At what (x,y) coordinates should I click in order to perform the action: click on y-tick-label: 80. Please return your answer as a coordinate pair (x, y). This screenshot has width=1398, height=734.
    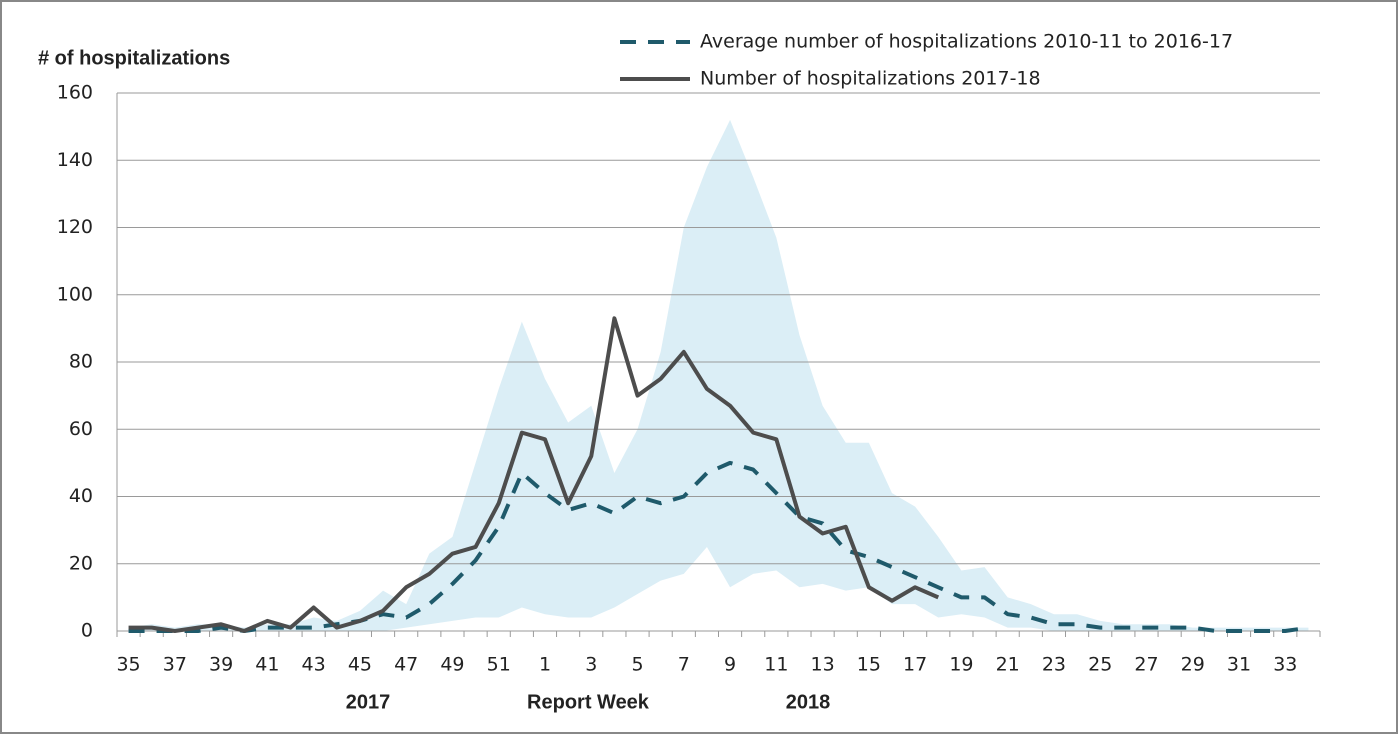
    Looking at the image, I should click on (81, 362).